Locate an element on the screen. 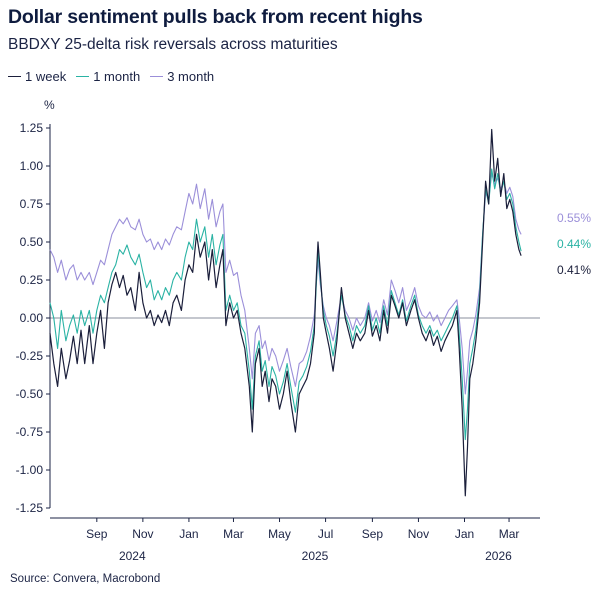 The width and height of the screenshot is (603, 601). x-year-label: 2025 is located at coordinates (315, 556).